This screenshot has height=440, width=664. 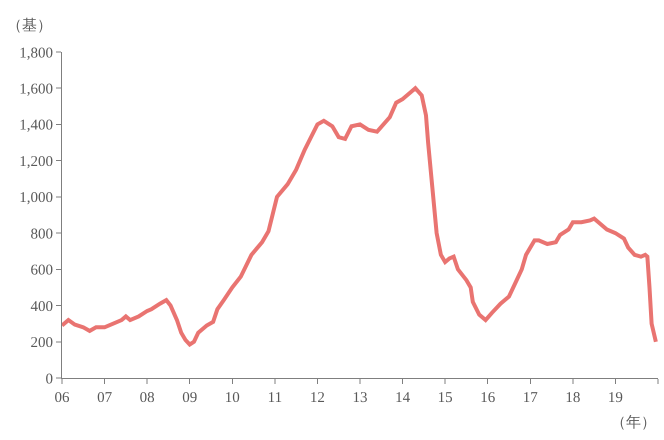 What do you see at coordinates (49, 379) in the screenshot?
I see `y-tick-label: 0` at bounding box center [49, 379].